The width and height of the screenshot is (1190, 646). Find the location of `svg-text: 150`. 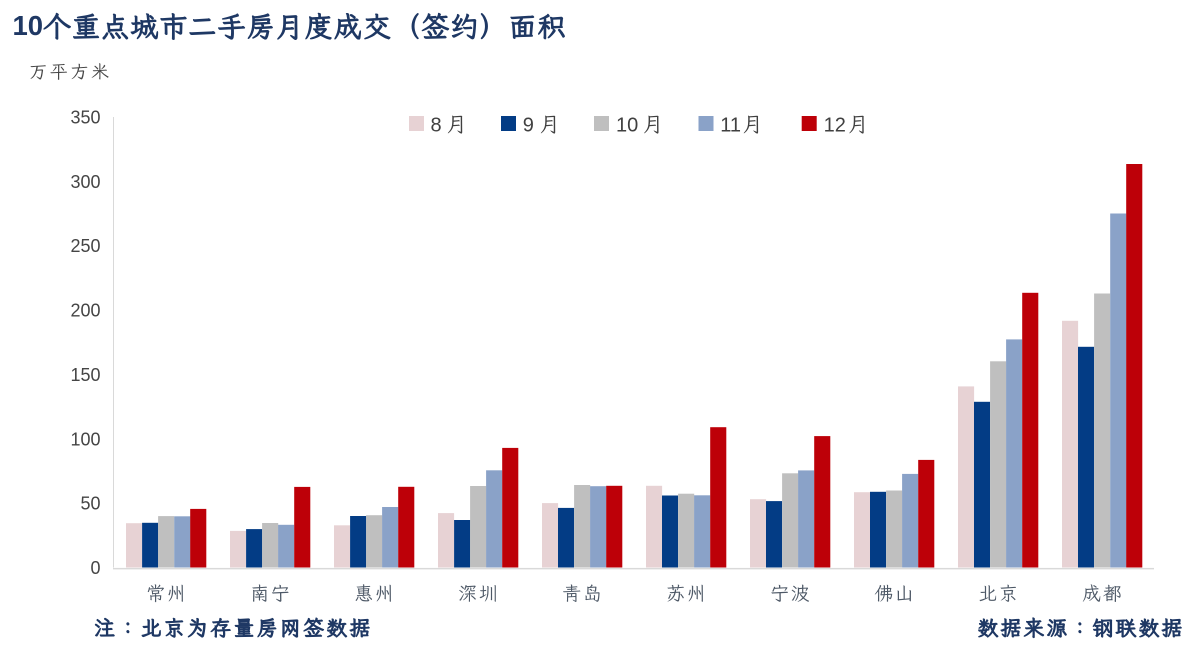

svg-text: 150 is located at coordinates (85, 375).